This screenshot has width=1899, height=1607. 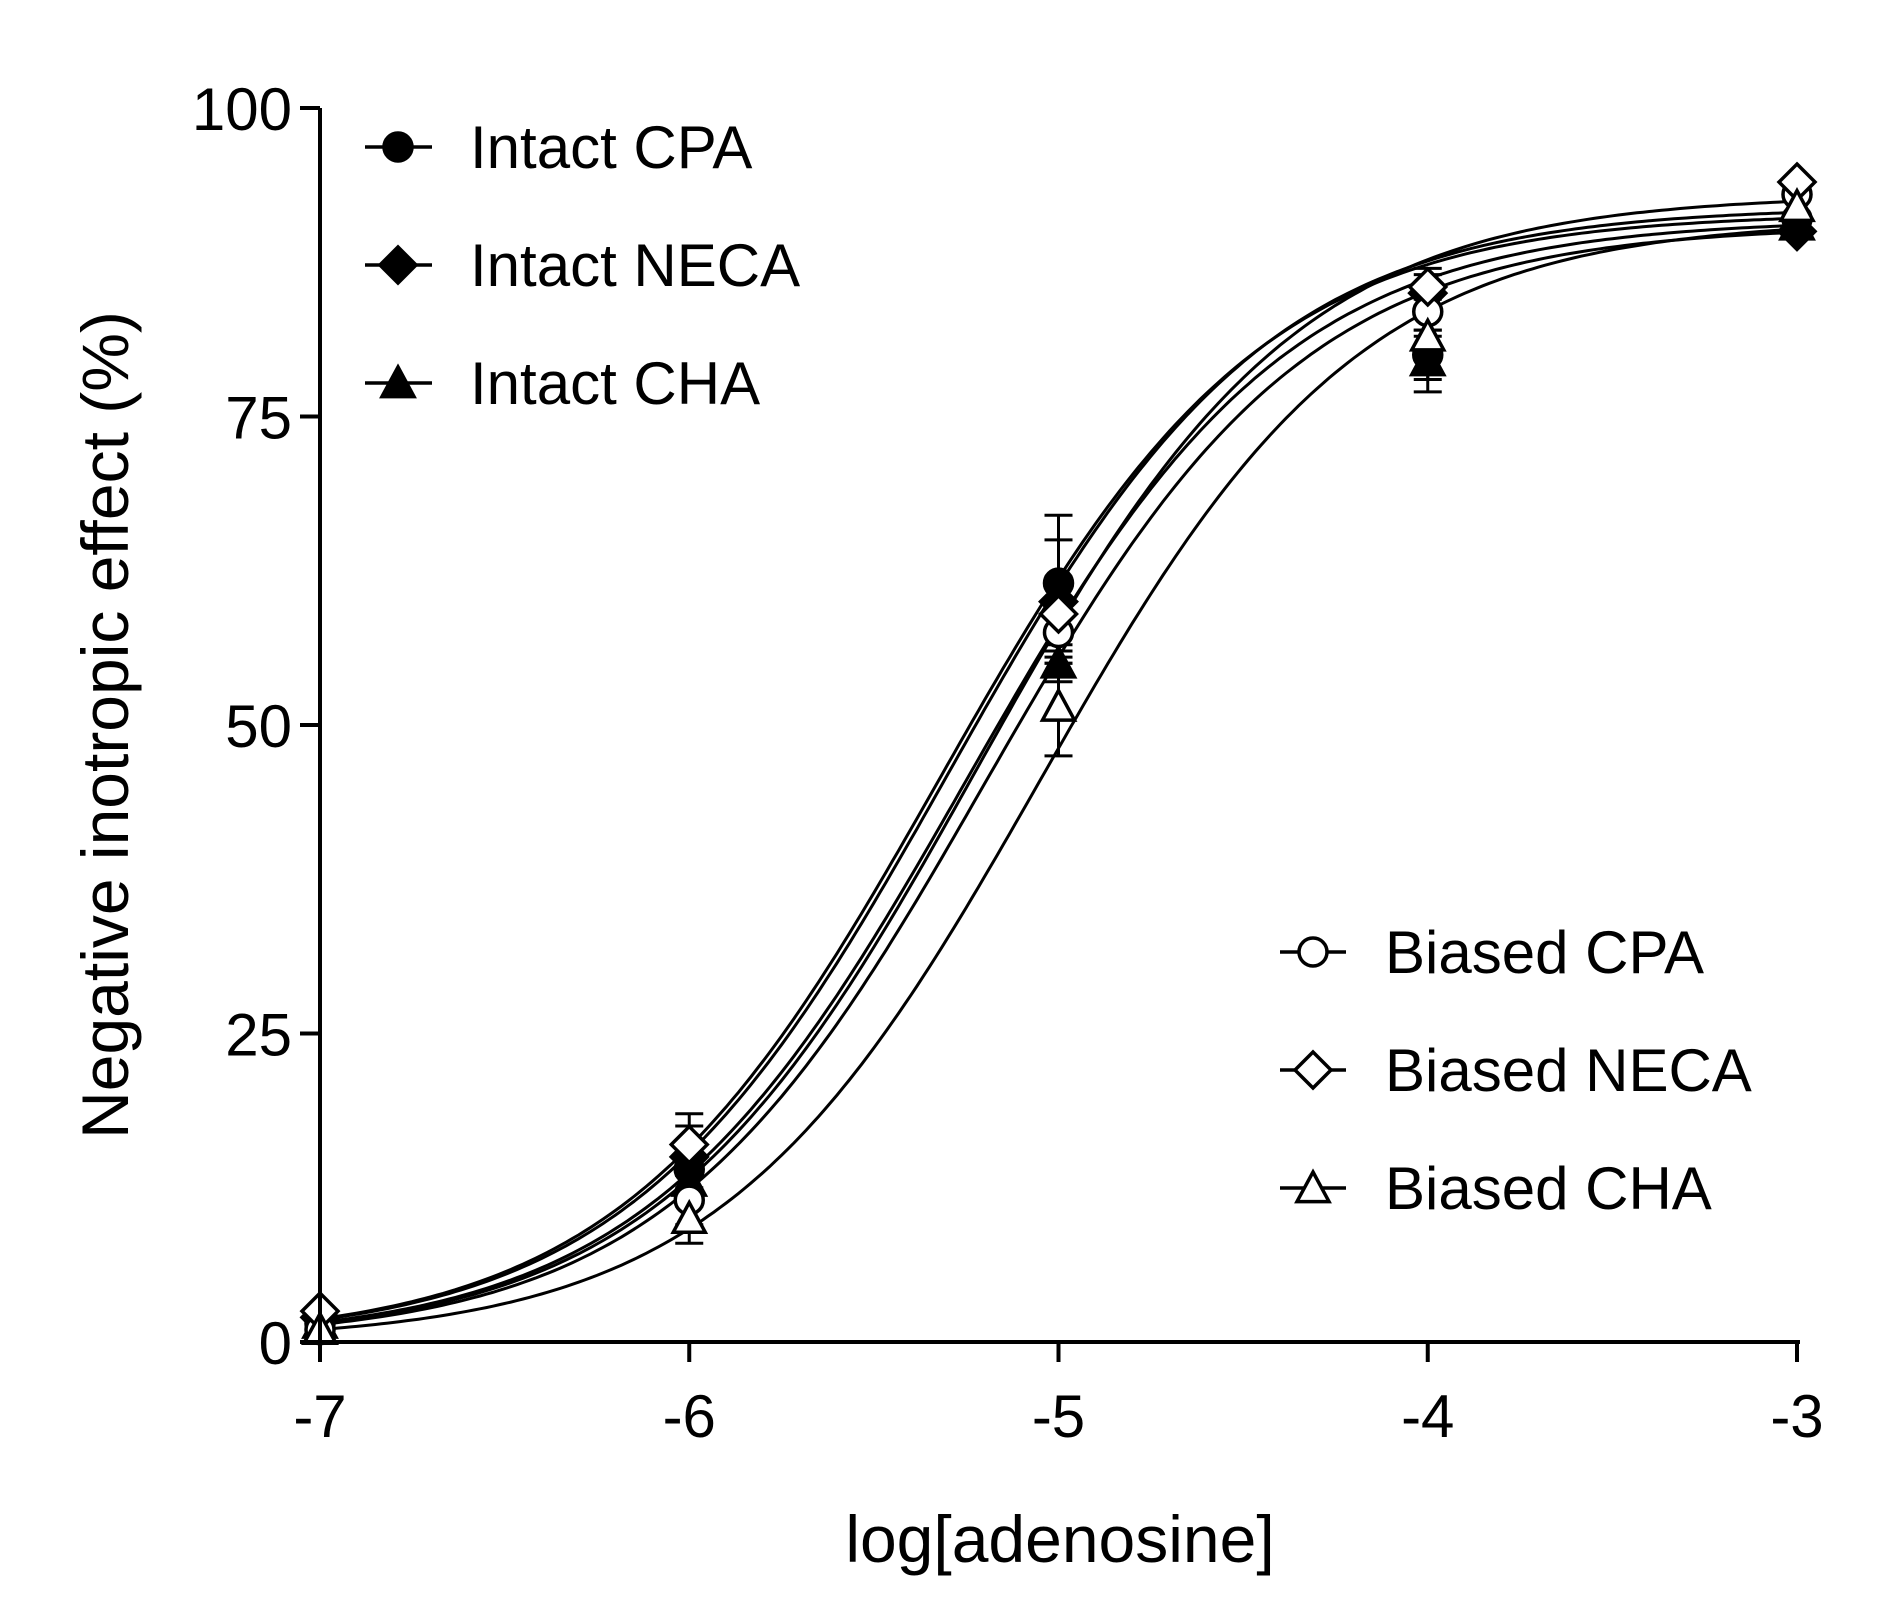 I want to click on legend-label: Intact NECA, so click(x=635, y=265).